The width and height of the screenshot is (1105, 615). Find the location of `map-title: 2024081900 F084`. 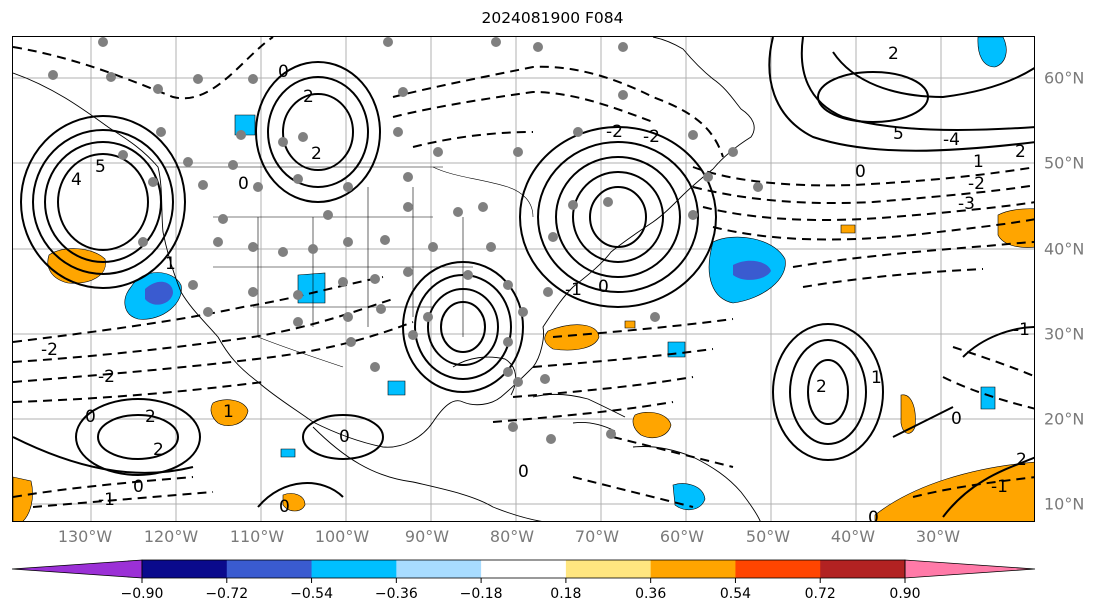

map-title: 2024081900 F084 is located at coordinates (552, 18).